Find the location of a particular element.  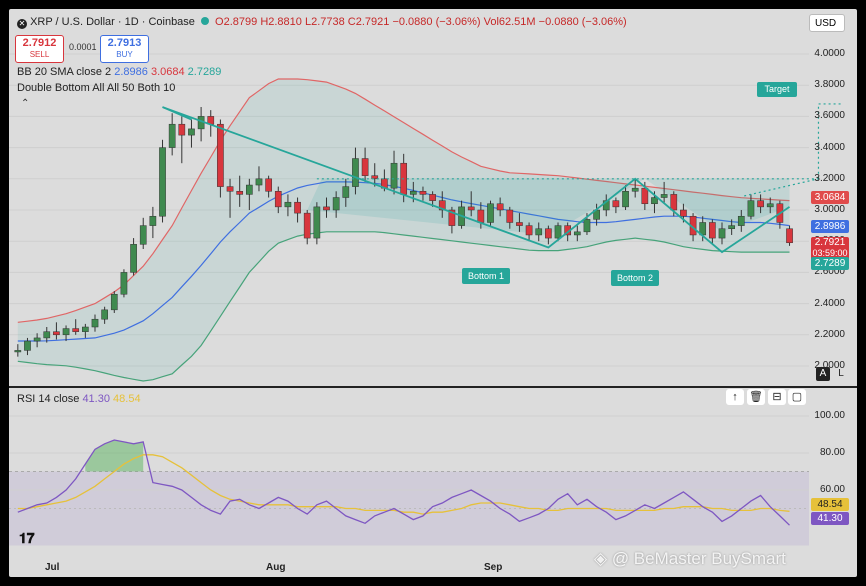

bb-legend: BB 20 SMA close 2 2.8986 3.0684 2.7289 is located at coordinates (119, 72).